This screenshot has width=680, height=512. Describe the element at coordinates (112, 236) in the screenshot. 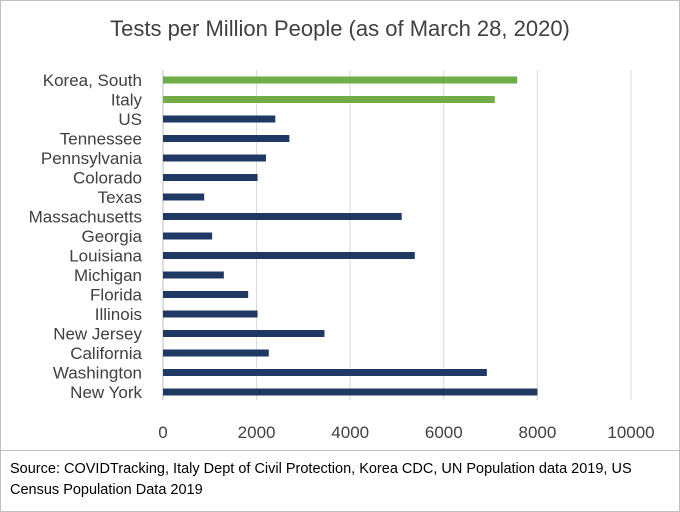

I see `category-label: Georgia` at that location.